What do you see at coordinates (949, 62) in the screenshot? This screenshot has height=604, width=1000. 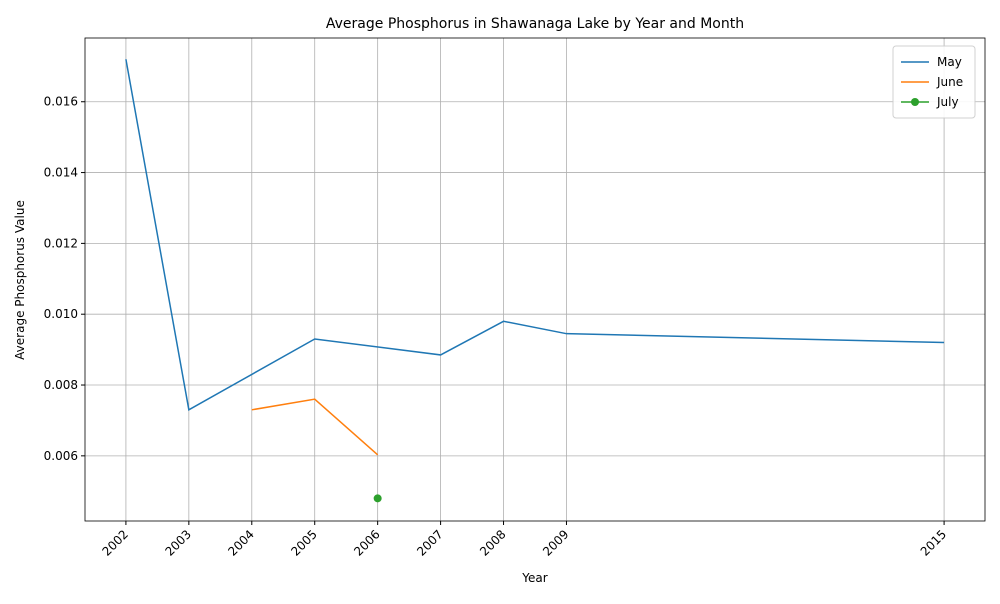 I see `legend-label: May` at bounding box center [949, 62].